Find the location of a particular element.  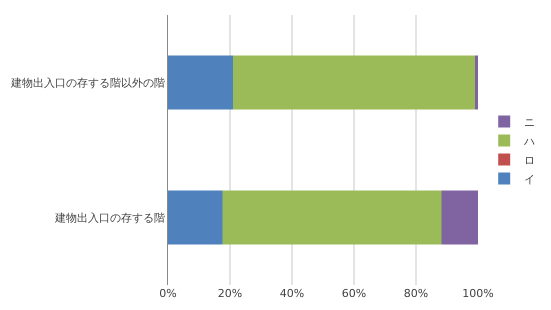

x-tick-label: 0% is located at coordinates (168, 293).